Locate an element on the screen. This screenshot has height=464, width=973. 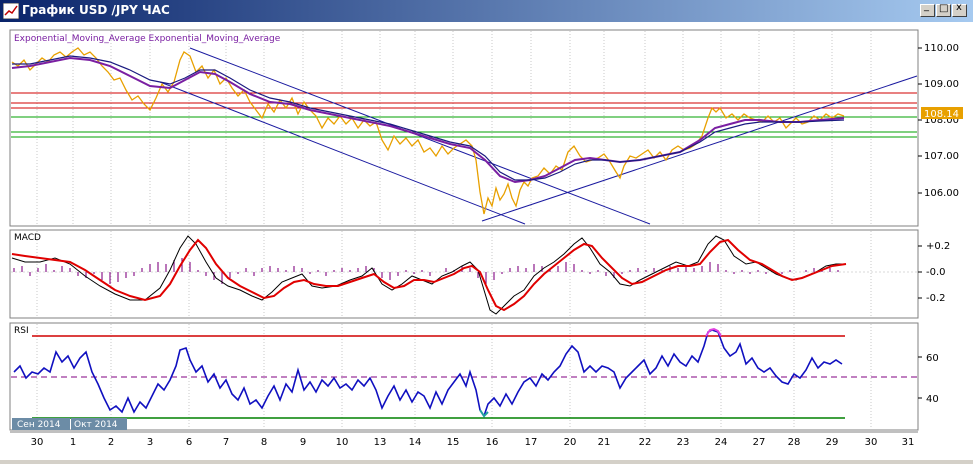
price-tick-106: 106.00 is located at coordinates (941, 193).